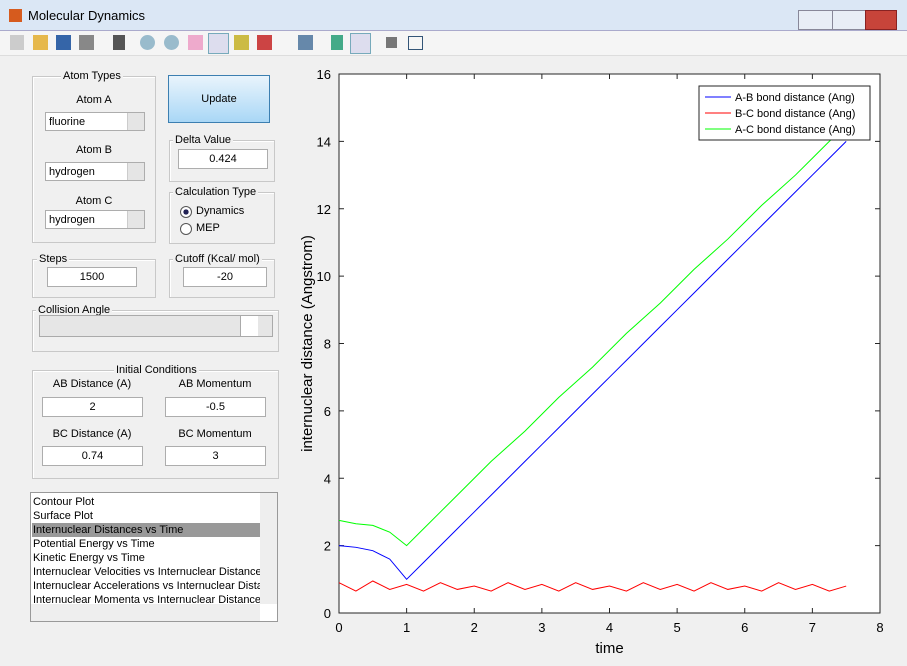 The height and width of the screenshot is (666, 907). Describe the element at coordinates (338, 627) in the screenshot. I see `x-tick-label: 0` at that location.